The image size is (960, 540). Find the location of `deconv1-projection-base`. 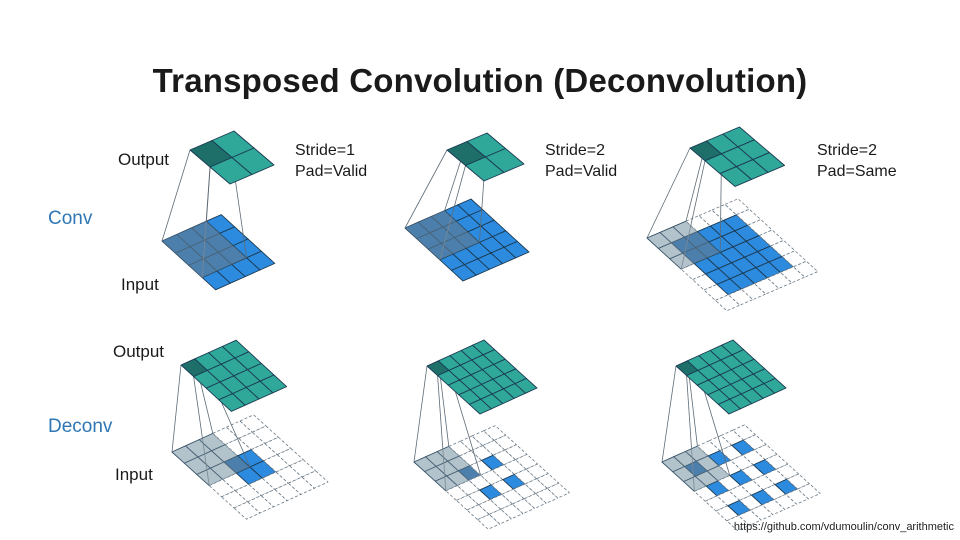

deconv1-projection-base is located at coordinates (211, 459).